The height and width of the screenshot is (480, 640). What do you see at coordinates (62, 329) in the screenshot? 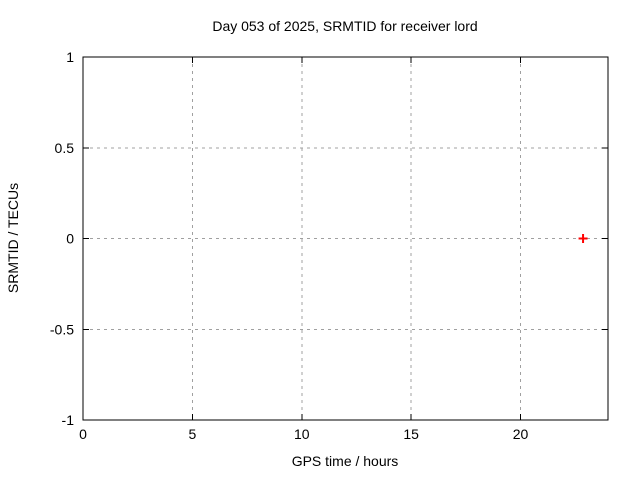
I see `y-tick-label: -0.5` at bounding box center [62, 329].